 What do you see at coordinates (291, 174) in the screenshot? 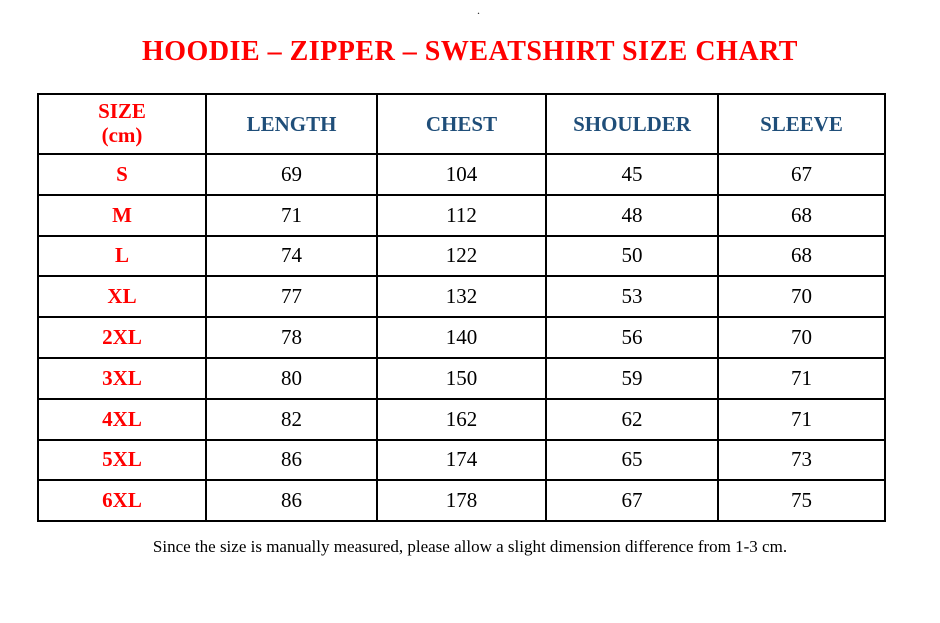
I see `length-cell: 69` at bounding box center [291, 174].